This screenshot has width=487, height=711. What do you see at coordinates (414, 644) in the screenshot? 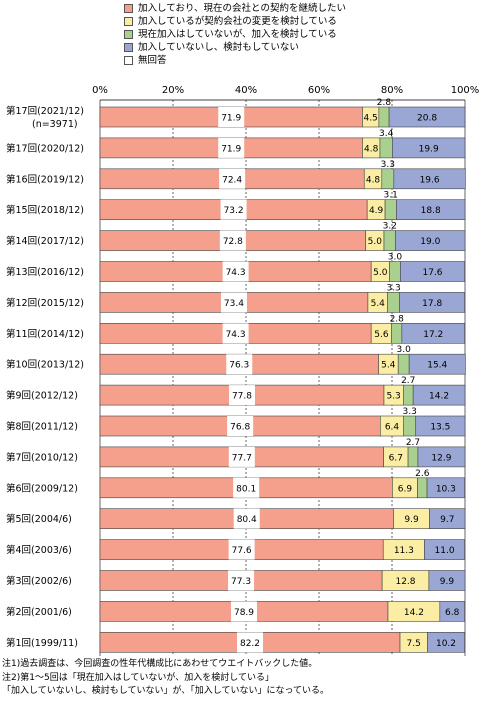
I see `data-label-17-1: 7.5` at bounding box center [414, 644].